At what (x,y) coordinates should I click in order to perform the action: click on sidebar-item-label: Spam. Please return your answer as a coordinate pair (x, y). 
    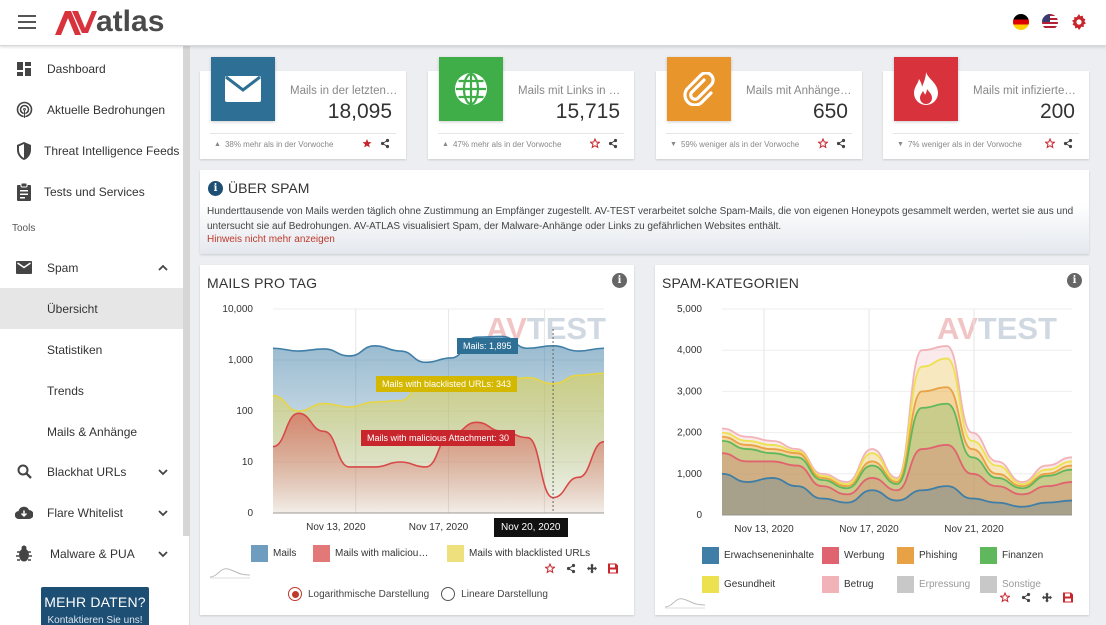
    Looking at the image, I should click on (63, 267).